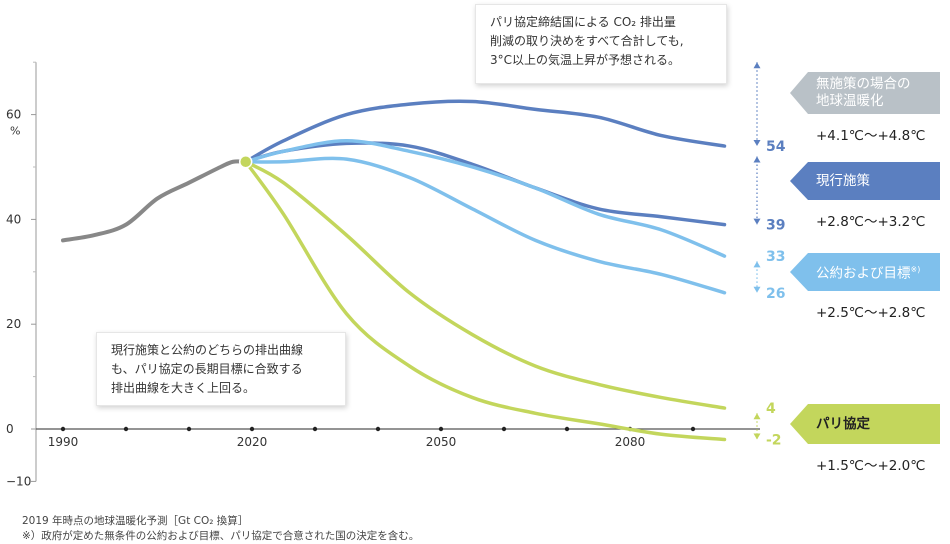  What do you see at coordinates (871, 466) in the screenshot?
I see `scenario-paris-range: +1.5℃～+2.0℃` at bounding box center [871, 466].